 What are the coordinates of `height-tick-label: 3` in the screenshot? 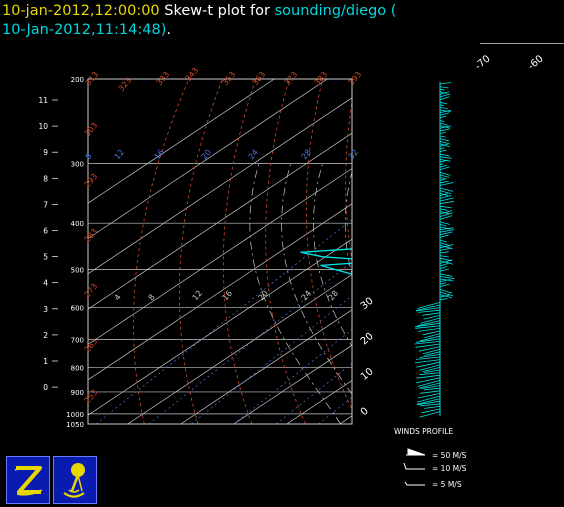 It's located at (45, 309).